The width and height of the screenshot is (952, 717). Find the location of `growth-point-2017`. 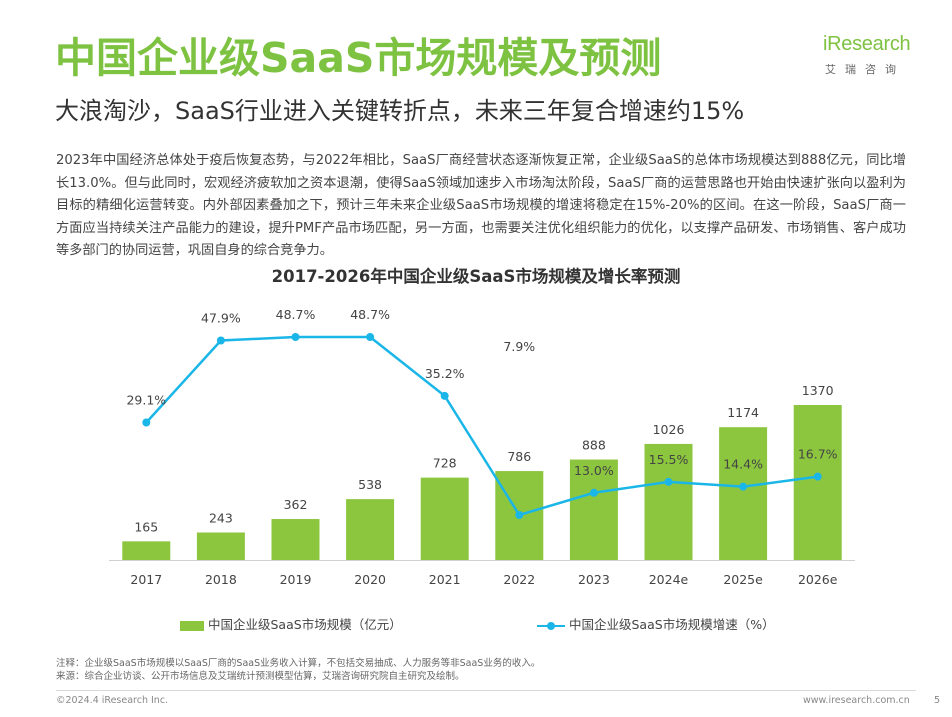

growth-point-2017 is located at coordinates (146, 422).